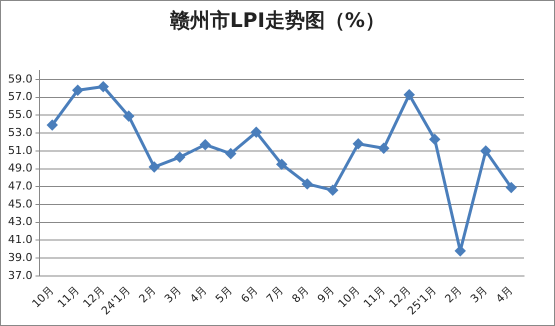 The image size is (555, 326). I want to click on chart-title: 赣州市LPI走势图（%）, so click(277, 20).